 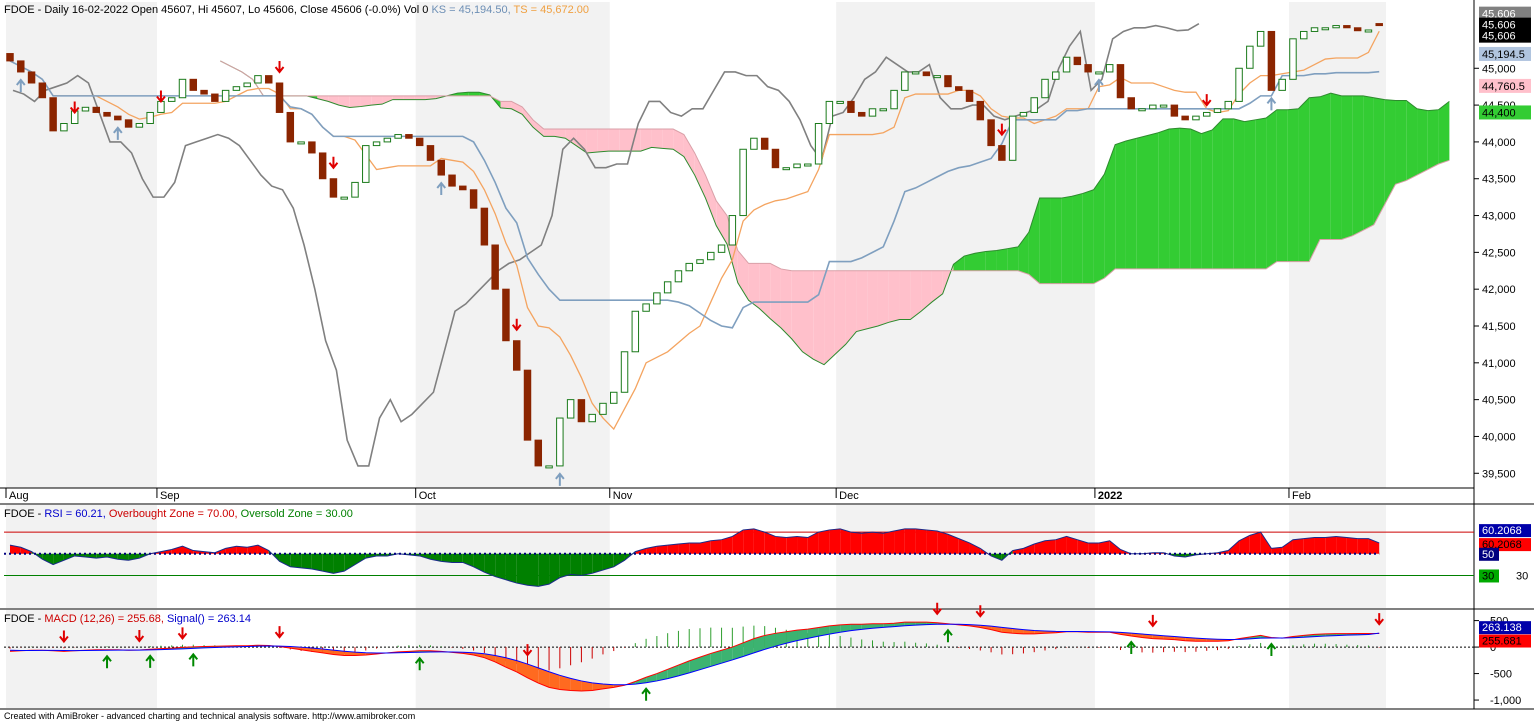 What do you see at coordinates (19, 496) in the screenshot?
I see `month-label: Aug` at bounding box center [19, 496].